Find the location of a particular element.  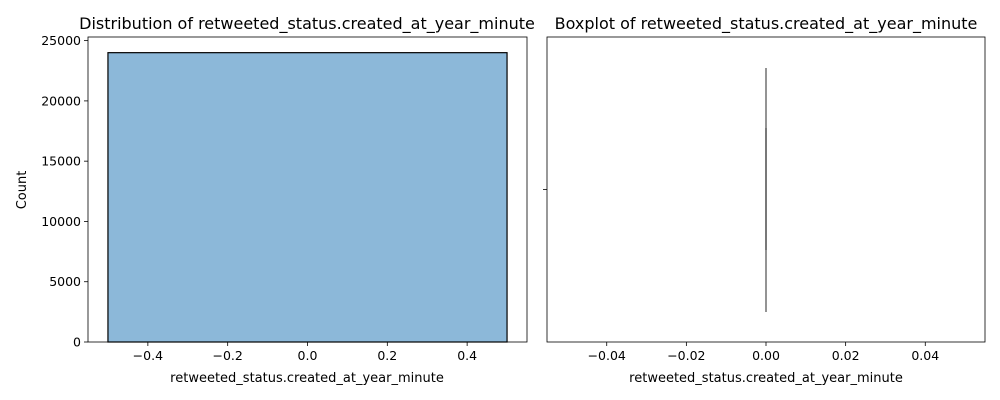

histogram-x-axis-label: retweeted_status.created_at_year_minute is located at coordinates (307, 378).